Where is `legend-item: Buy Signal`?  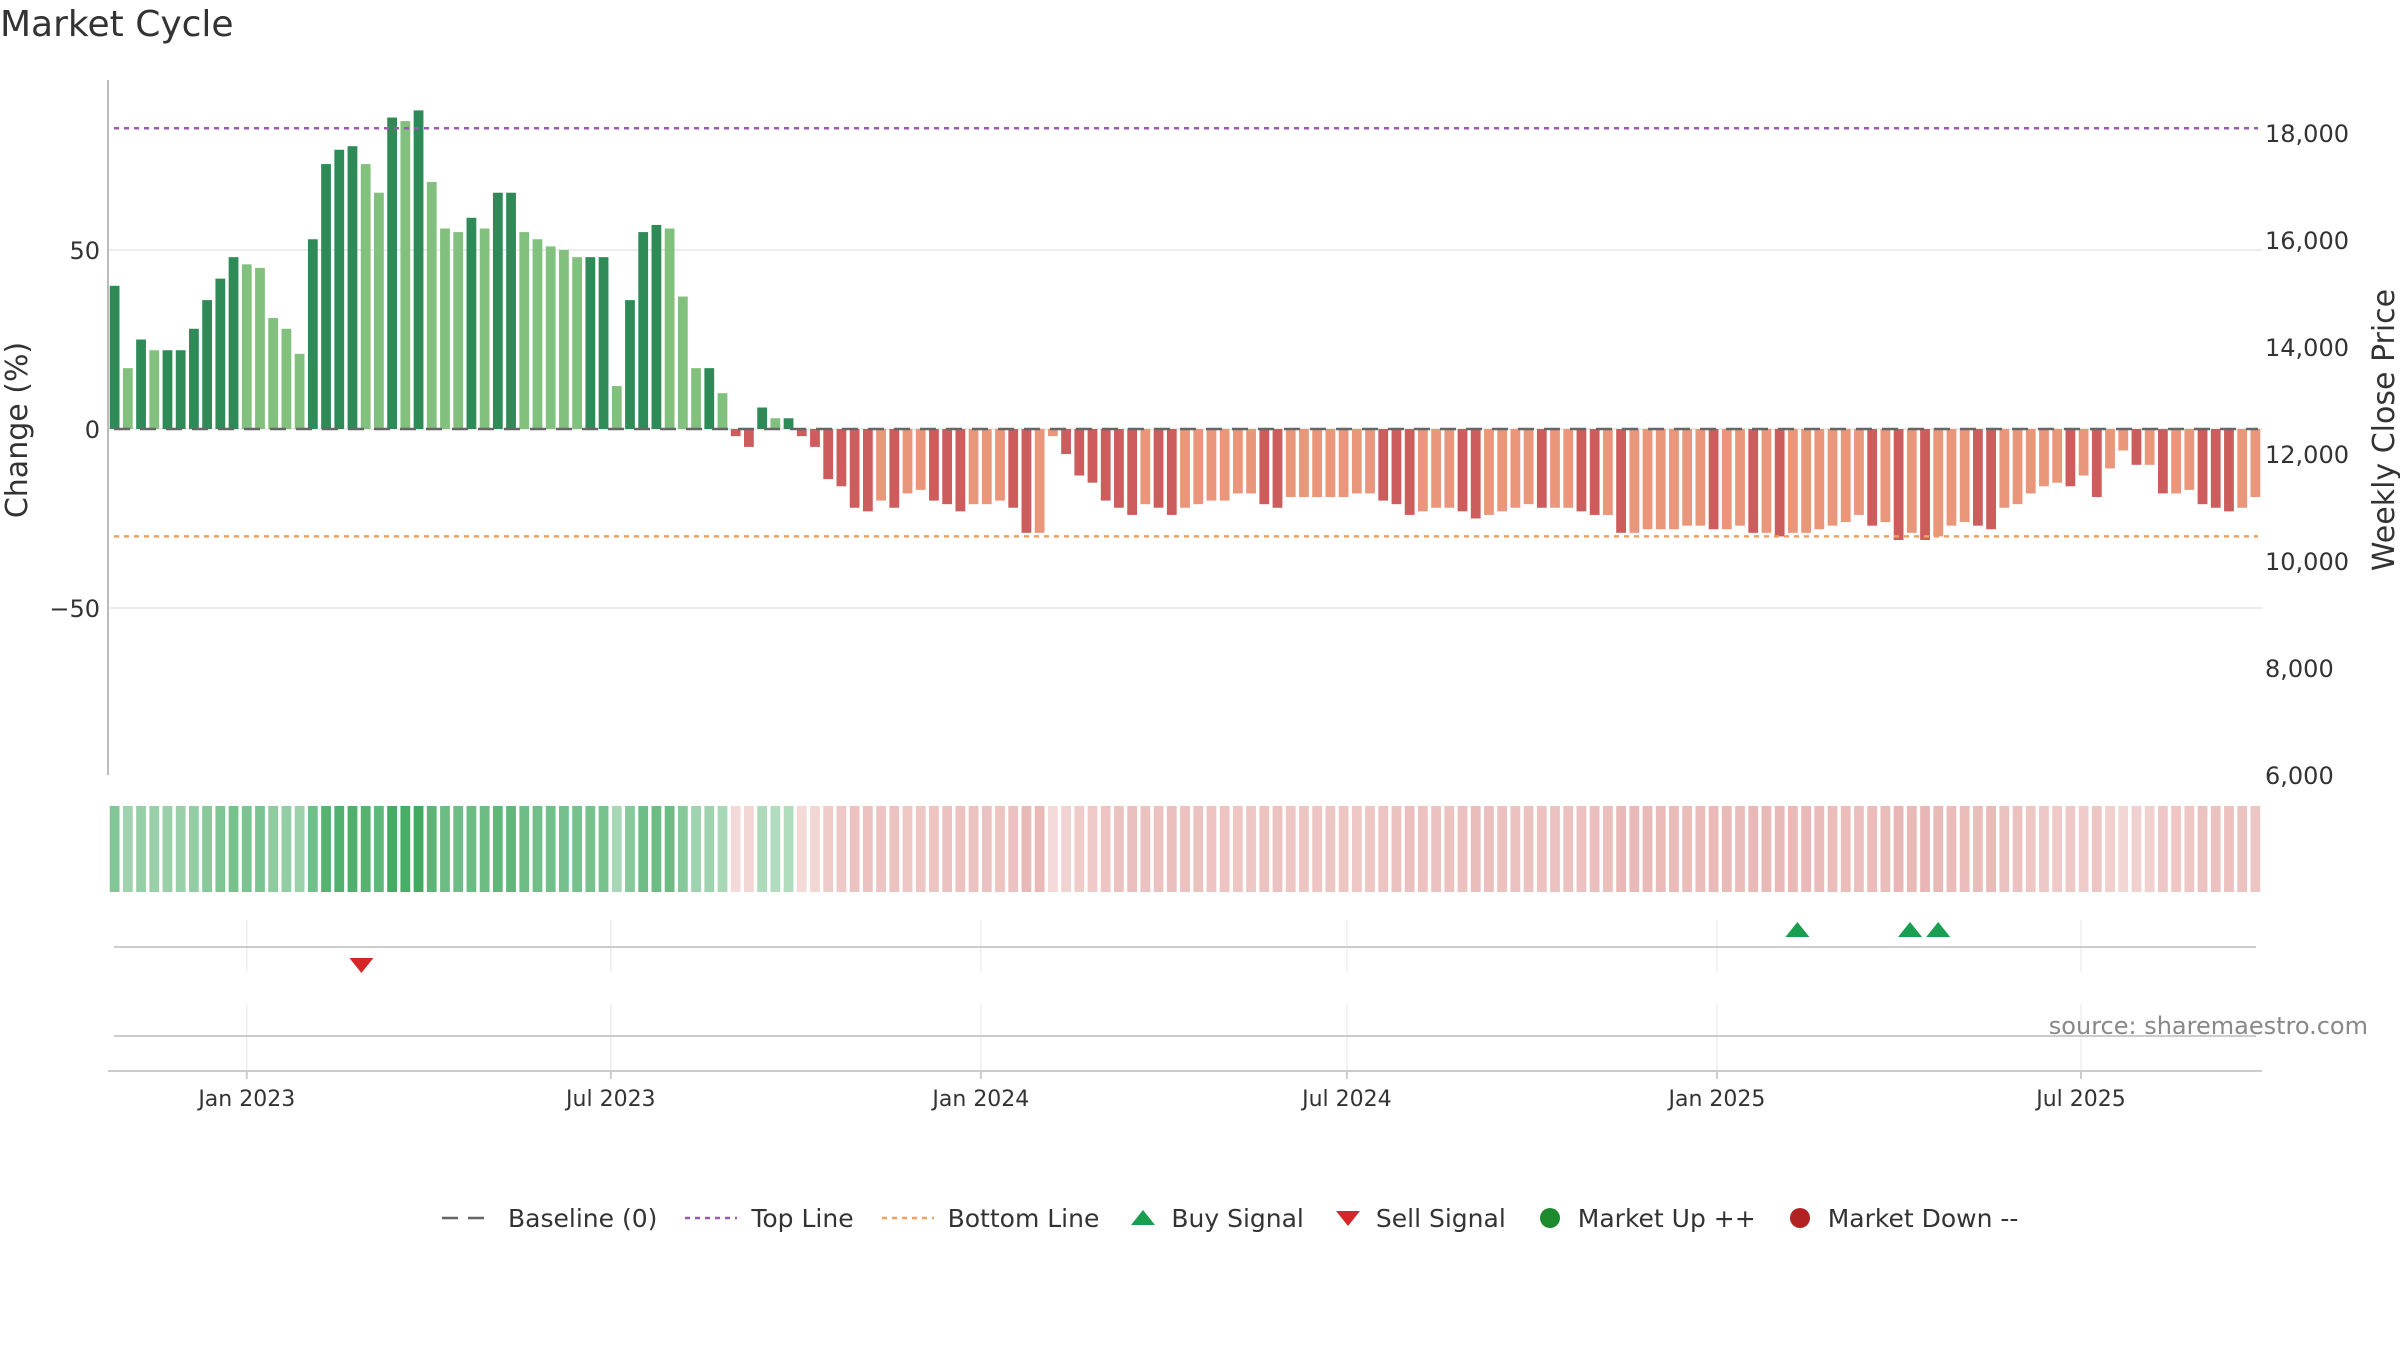 legend-item: Buy Signal is located at coordinates (1214, 1218).